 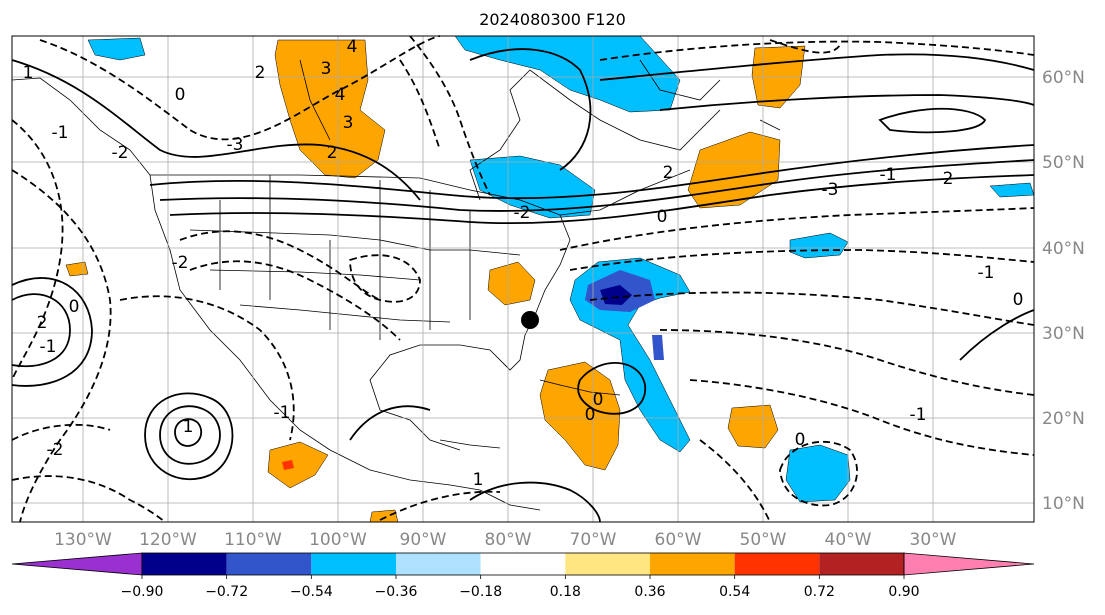 What do you see at coordinates (396, 592) in the screenshot?
I see `colorbar-tick-label: −0.36` at bounding box center [396, 592].